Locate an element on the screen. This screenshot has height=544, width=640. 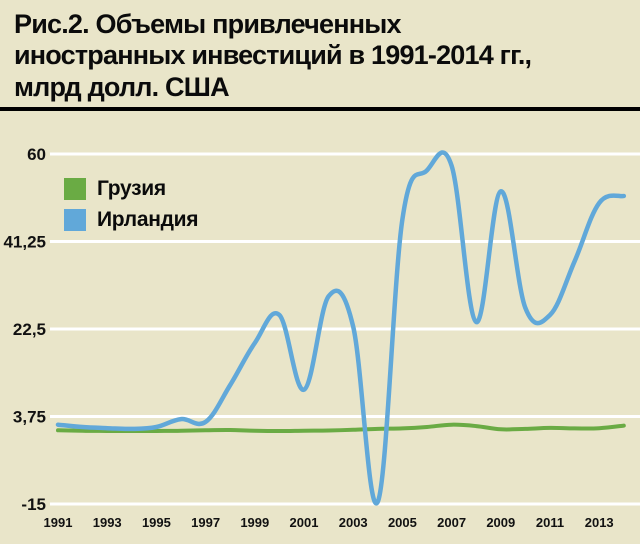
x-axis-tick-label: 1999 is located at coordinates (254, 522).